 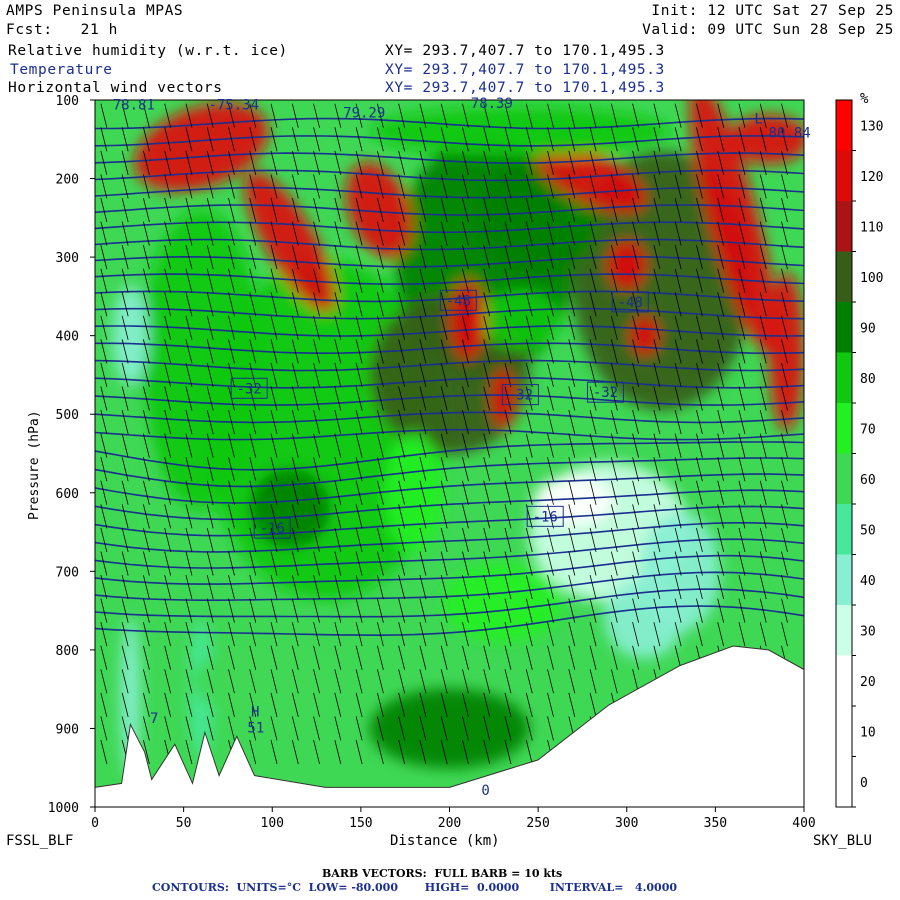 What do you see at coordinates (871, 278) in the screenshot?
I see `colorbar-label: 100` at bounding box center [871, 278].